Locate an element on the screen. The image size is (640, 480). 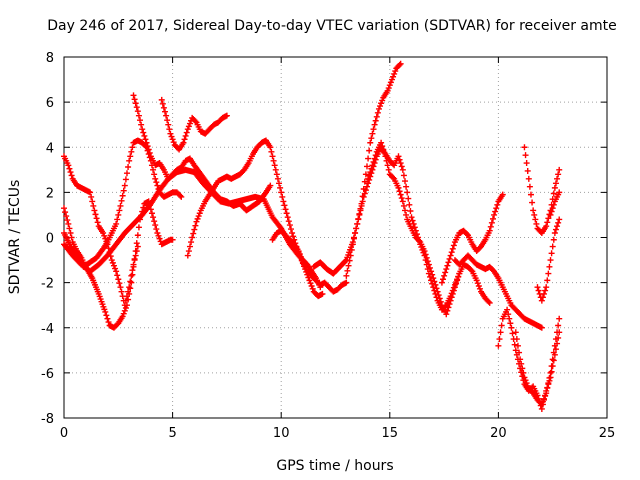
series-s16 is located at coordinates (542, 190).